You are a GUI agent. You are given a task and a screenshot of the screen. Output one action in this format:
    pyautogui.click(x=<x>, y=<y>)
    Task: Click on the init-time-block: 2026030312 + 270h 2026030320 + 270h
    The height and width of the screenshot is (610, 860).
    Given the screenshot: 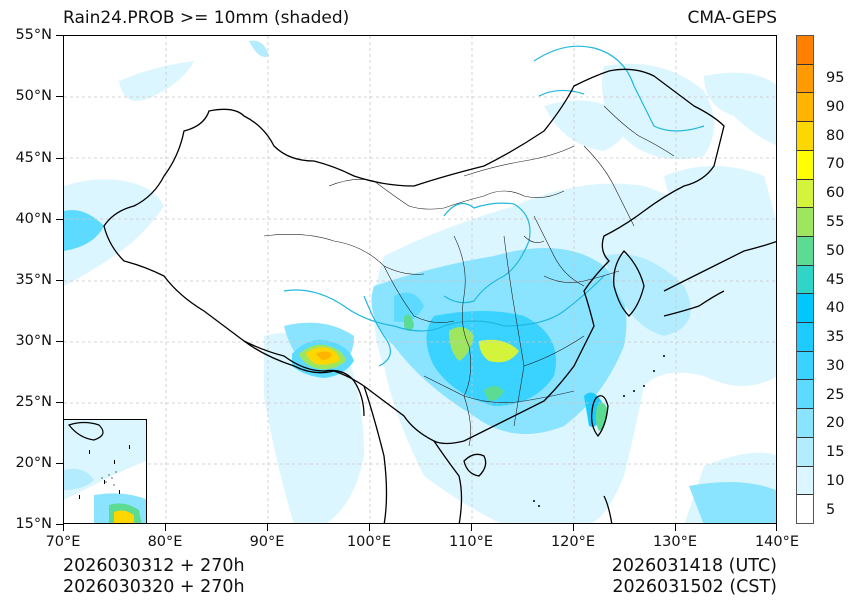 What is the action you would take?
    pyautogui.click(x=154, y=577)
    